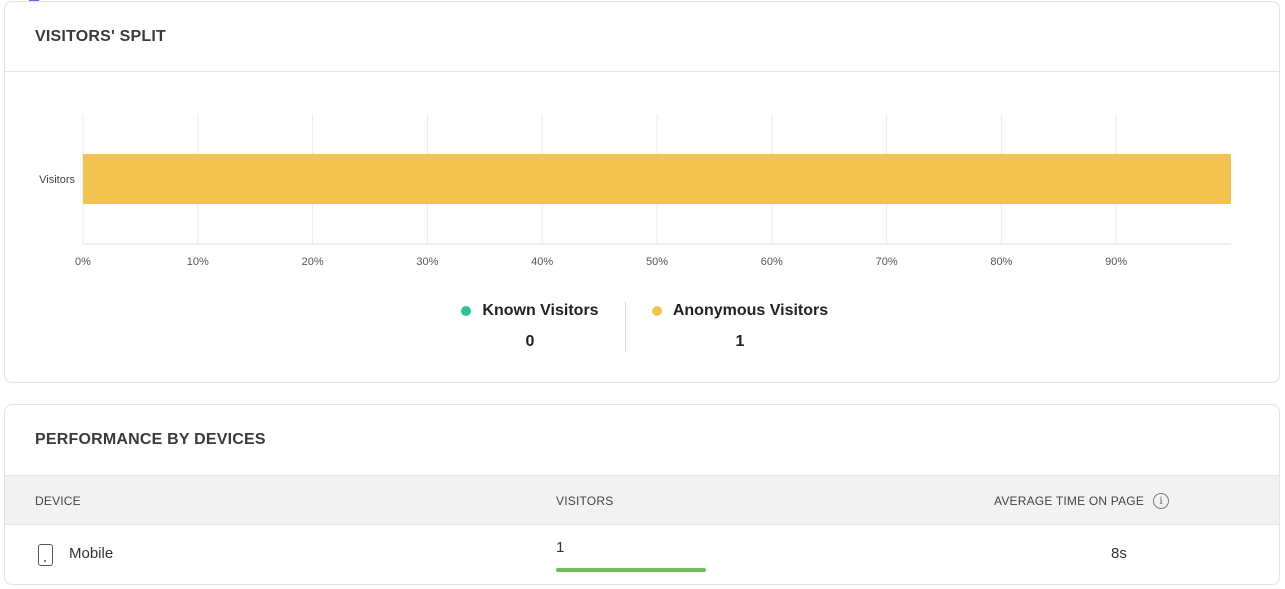 The width and height of the screenshot is (1285, 589). I want to click on mobile-phone-icon, so click(45, 555).